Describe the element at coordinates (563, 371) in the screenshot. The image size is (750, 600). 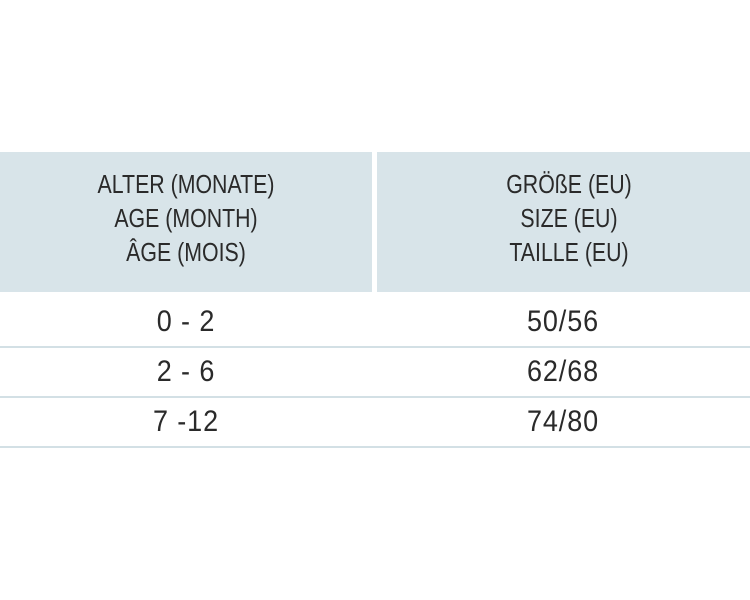
I see `table-cell: 62/68` at that location.